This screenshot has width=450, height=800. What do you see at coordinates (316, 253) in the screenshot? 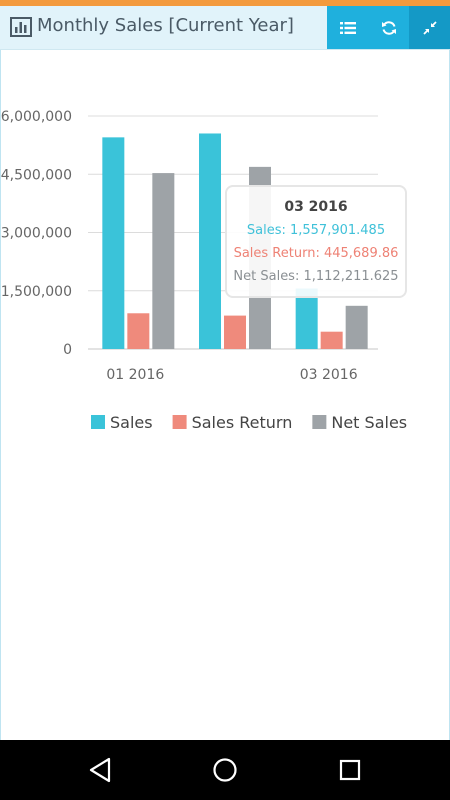
I see `tooltip-sales-return: Sales Return: 445,689.86` at bounding box center [316, 253].